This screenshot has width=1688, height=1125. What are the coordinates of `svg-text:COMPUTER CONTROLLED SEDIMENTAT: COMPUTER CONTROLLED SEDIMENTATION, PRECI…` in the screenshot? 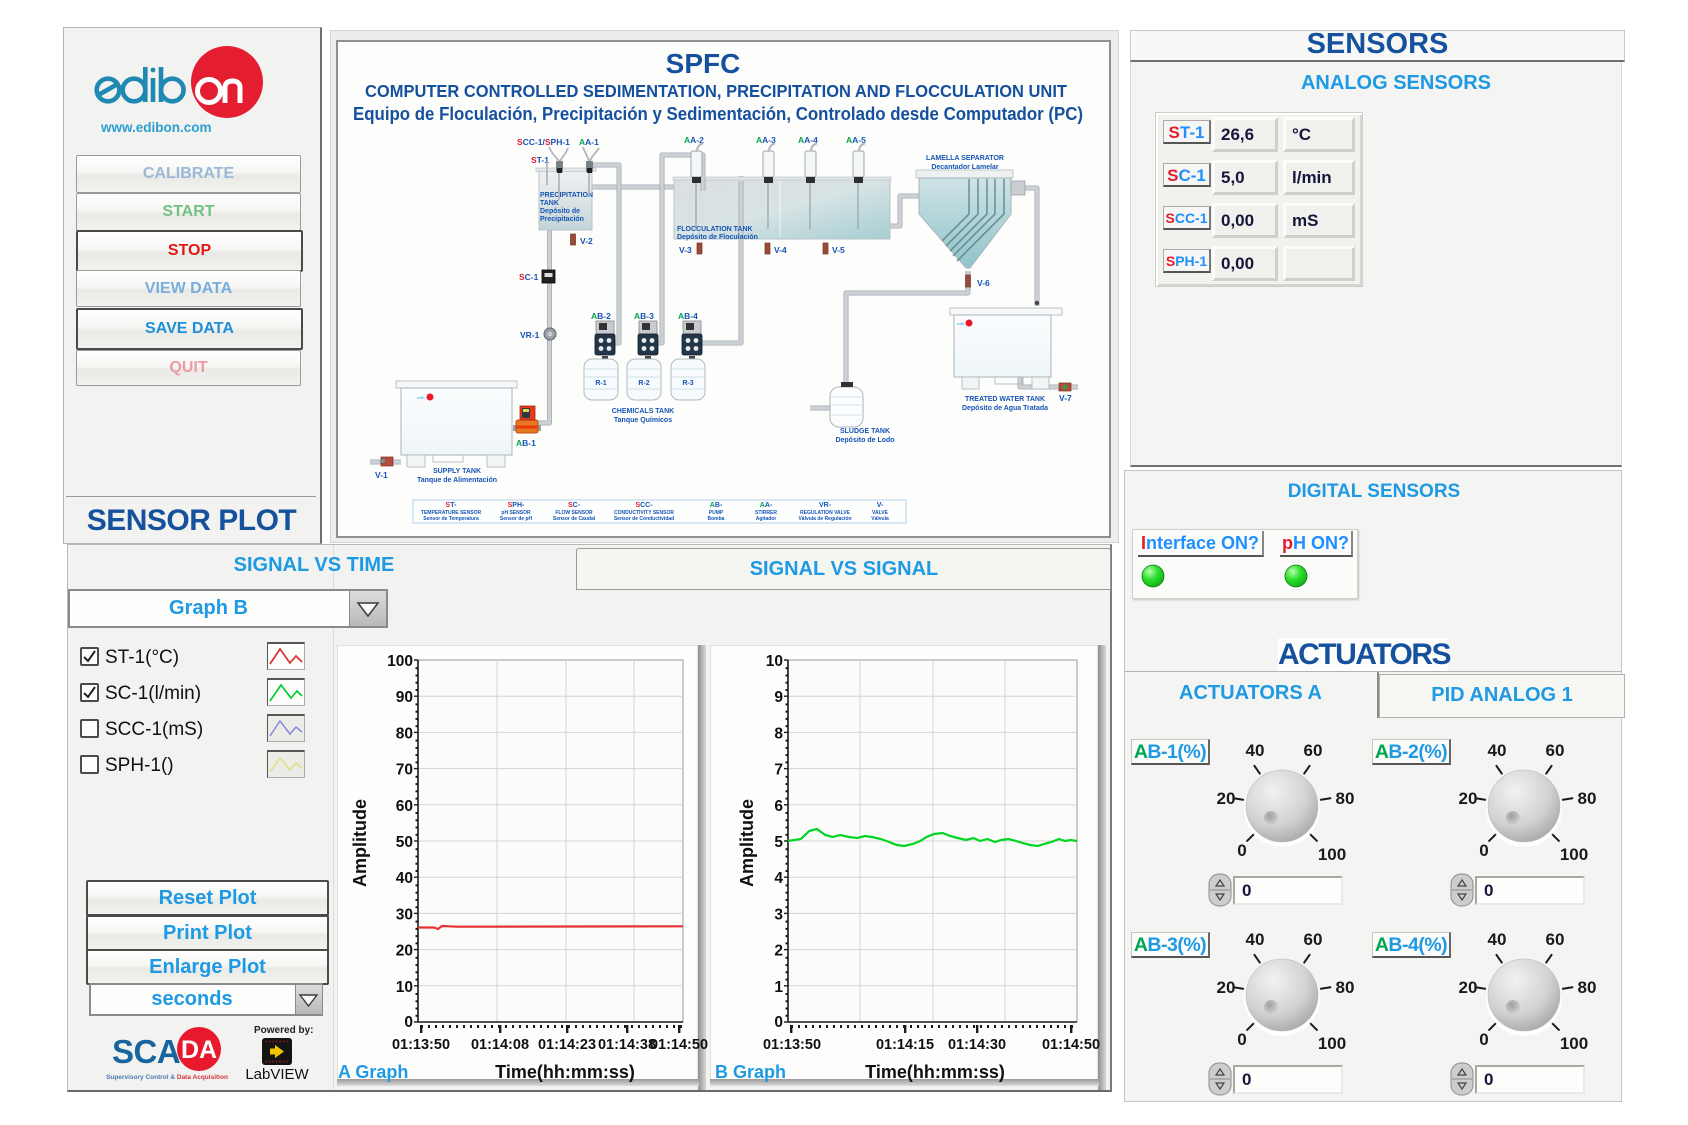 It's located at (716, 91).